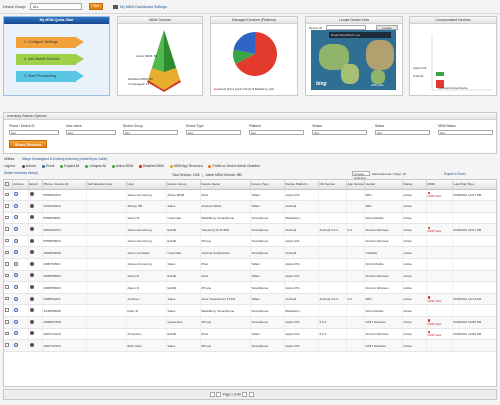  I want to click on column-header: OS Version, so click(332, 185).